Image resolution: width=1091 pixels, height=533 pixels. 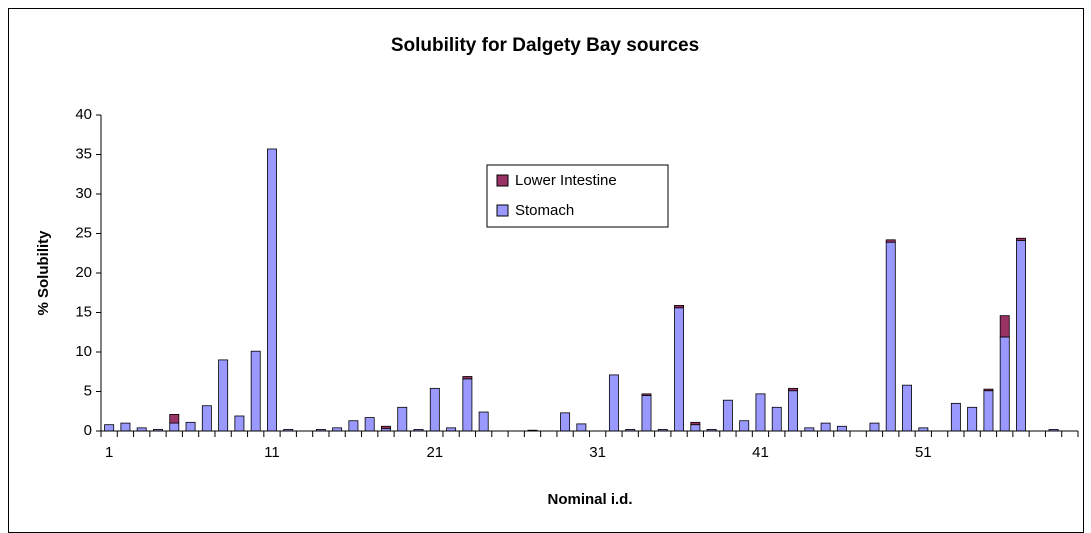 I want to click on x-tick-label: 1, so click(x=109, y=452).